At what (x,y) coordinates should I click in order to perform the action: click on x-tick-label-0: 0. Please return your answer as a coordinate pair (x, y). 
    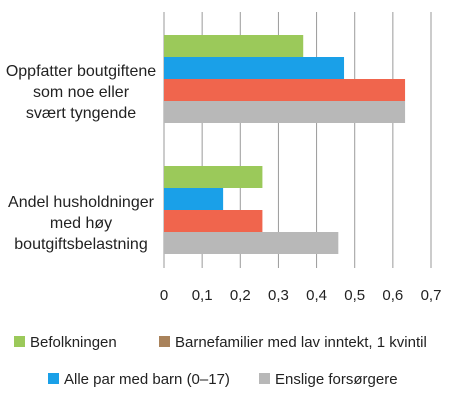
    Looking at the image, I should click on (164, 295).